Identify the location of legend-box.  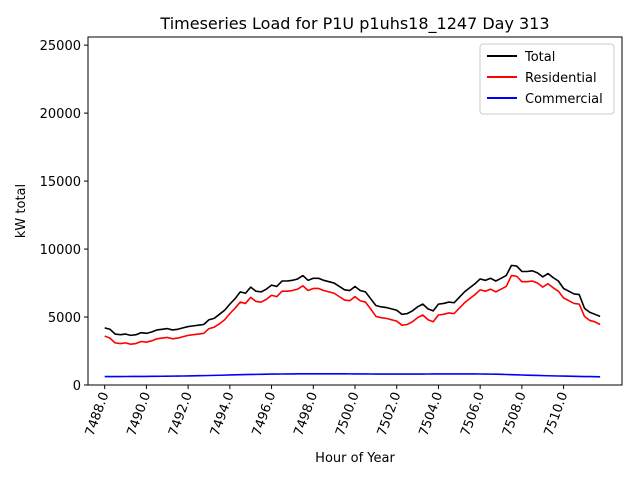
(547, 79).